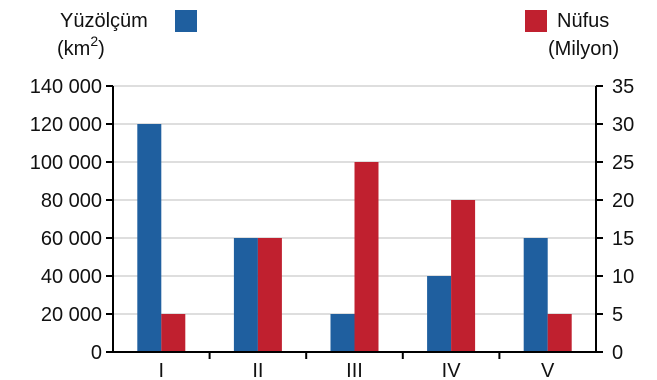 The image size is (657, 380). What do you see at coordinates (583, 21) in the screenshot?
I see `right-axis-title: Nüfus` at bounding box center [583, 21].